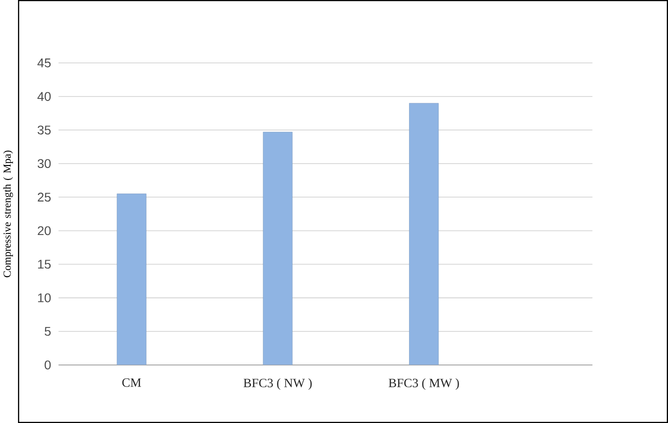 Image resolution: width=668 pixels, height=423 pixels. I want to click on y-axis-title: Compressive strength ( Mpa), so click(8, 214).